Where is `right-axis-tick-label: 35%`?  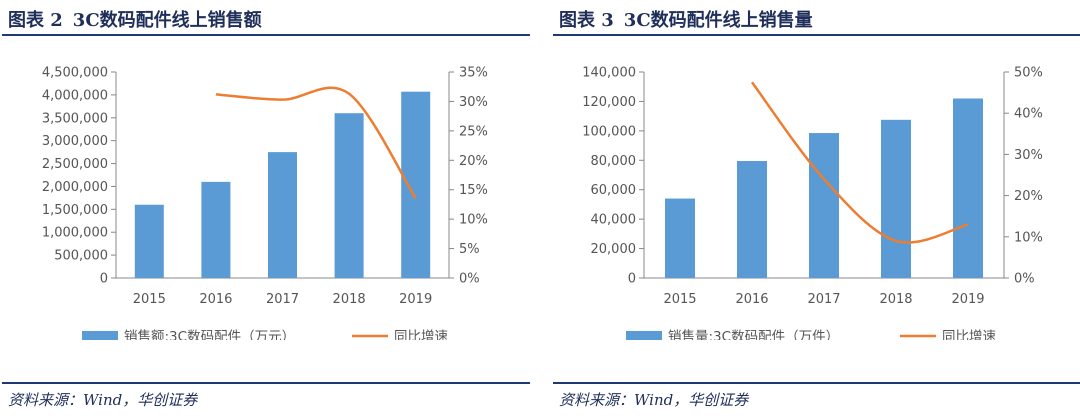
right-axis-tick-label: 35% is located at coordinates (473, 73).